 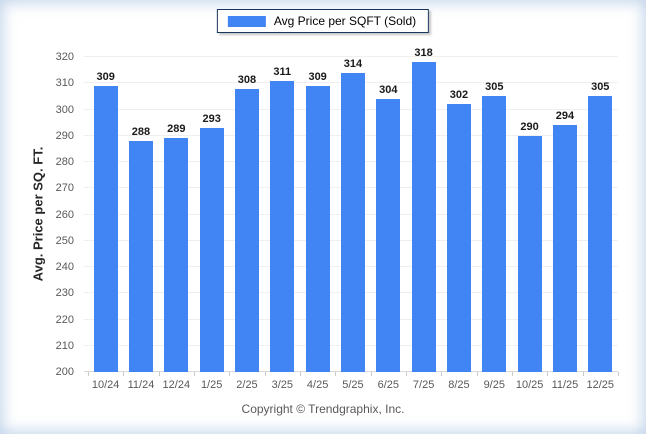 What do you see at coordinates (353, 374) in the screenshot?
I see `x-axis-tick-marks` at bounding box center [353, 374].